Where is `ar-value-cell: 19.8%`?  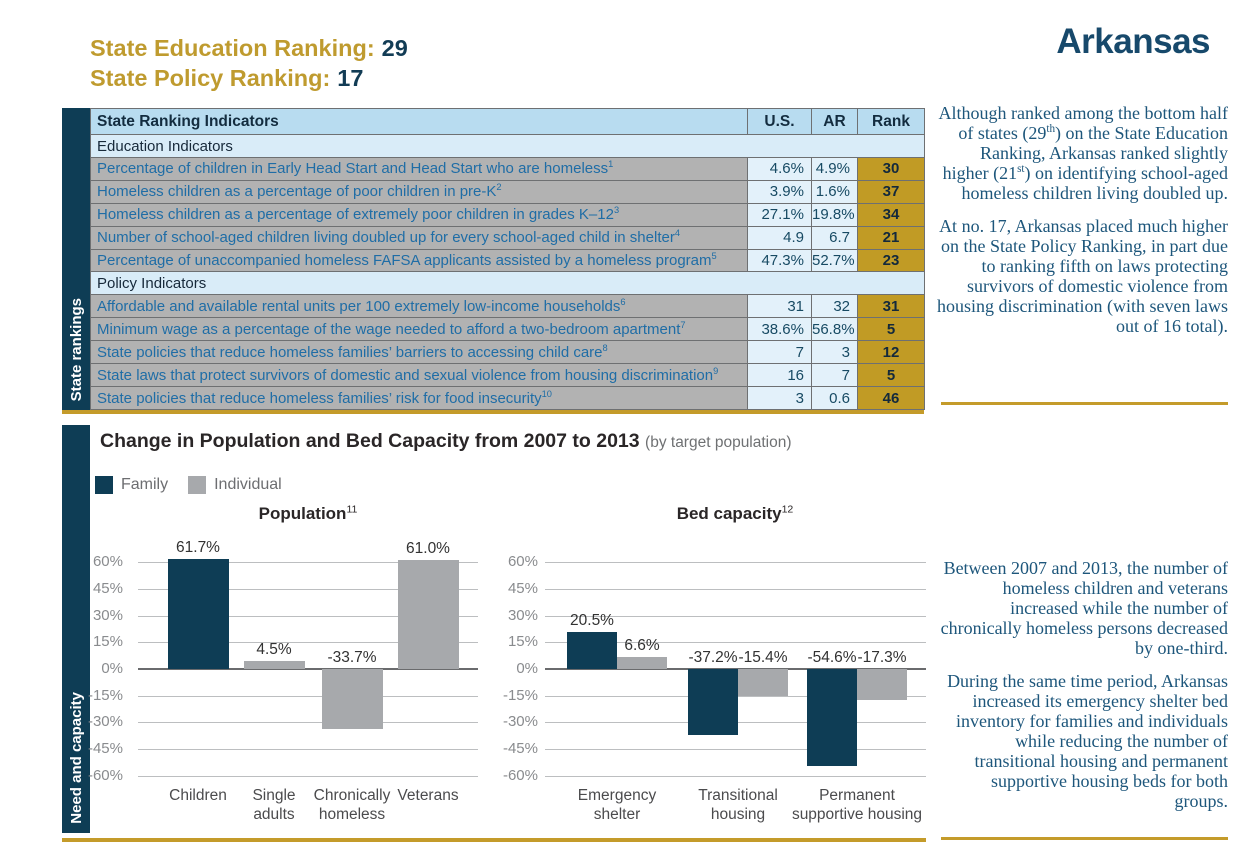
ar-value-cell: 19.8% is located at coordinates (834, 214).